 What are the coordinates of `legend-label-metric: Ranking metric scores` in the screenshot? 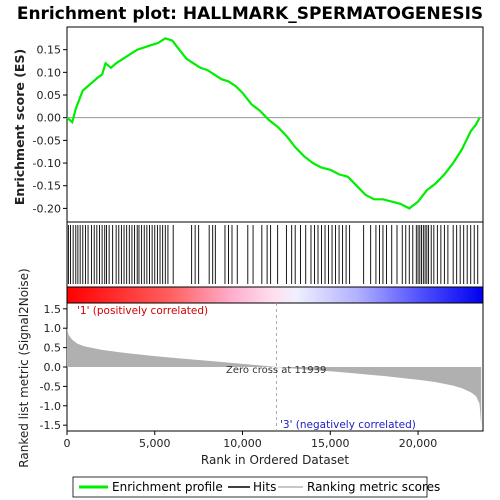 It's located at (373, 487).